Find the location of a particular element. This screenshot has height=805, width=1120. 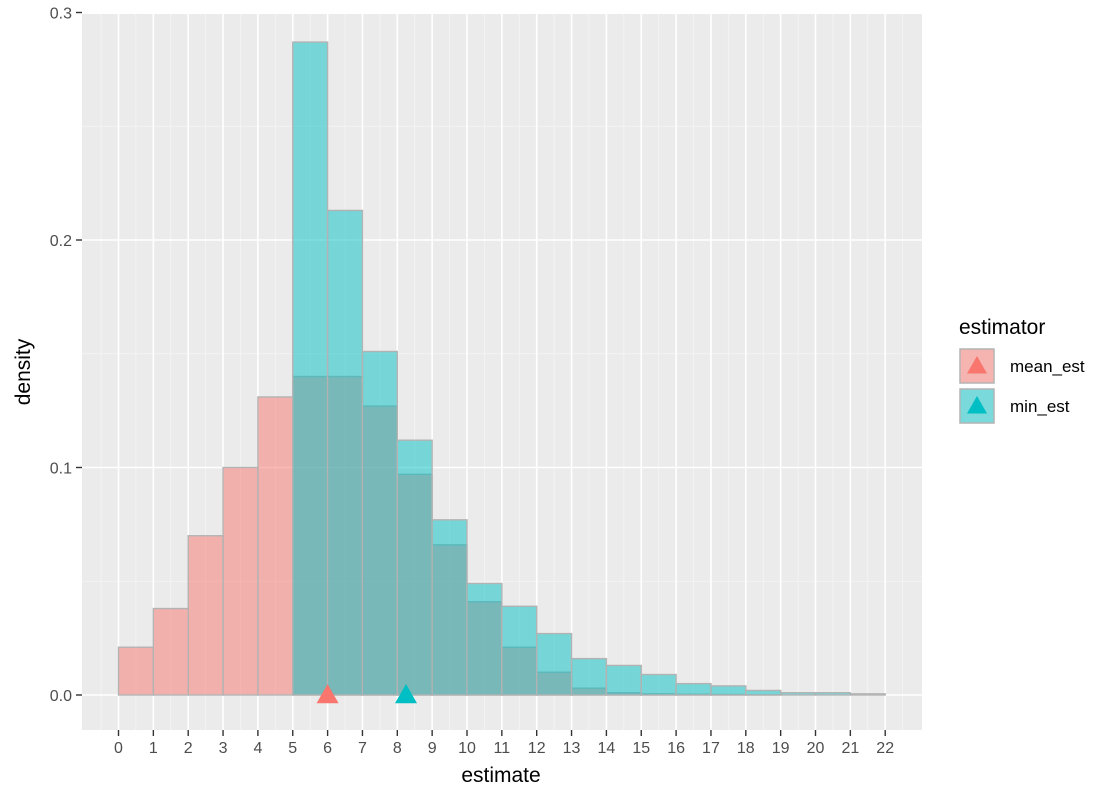

legend-title: estimator is located at coordinates (1002, 327).